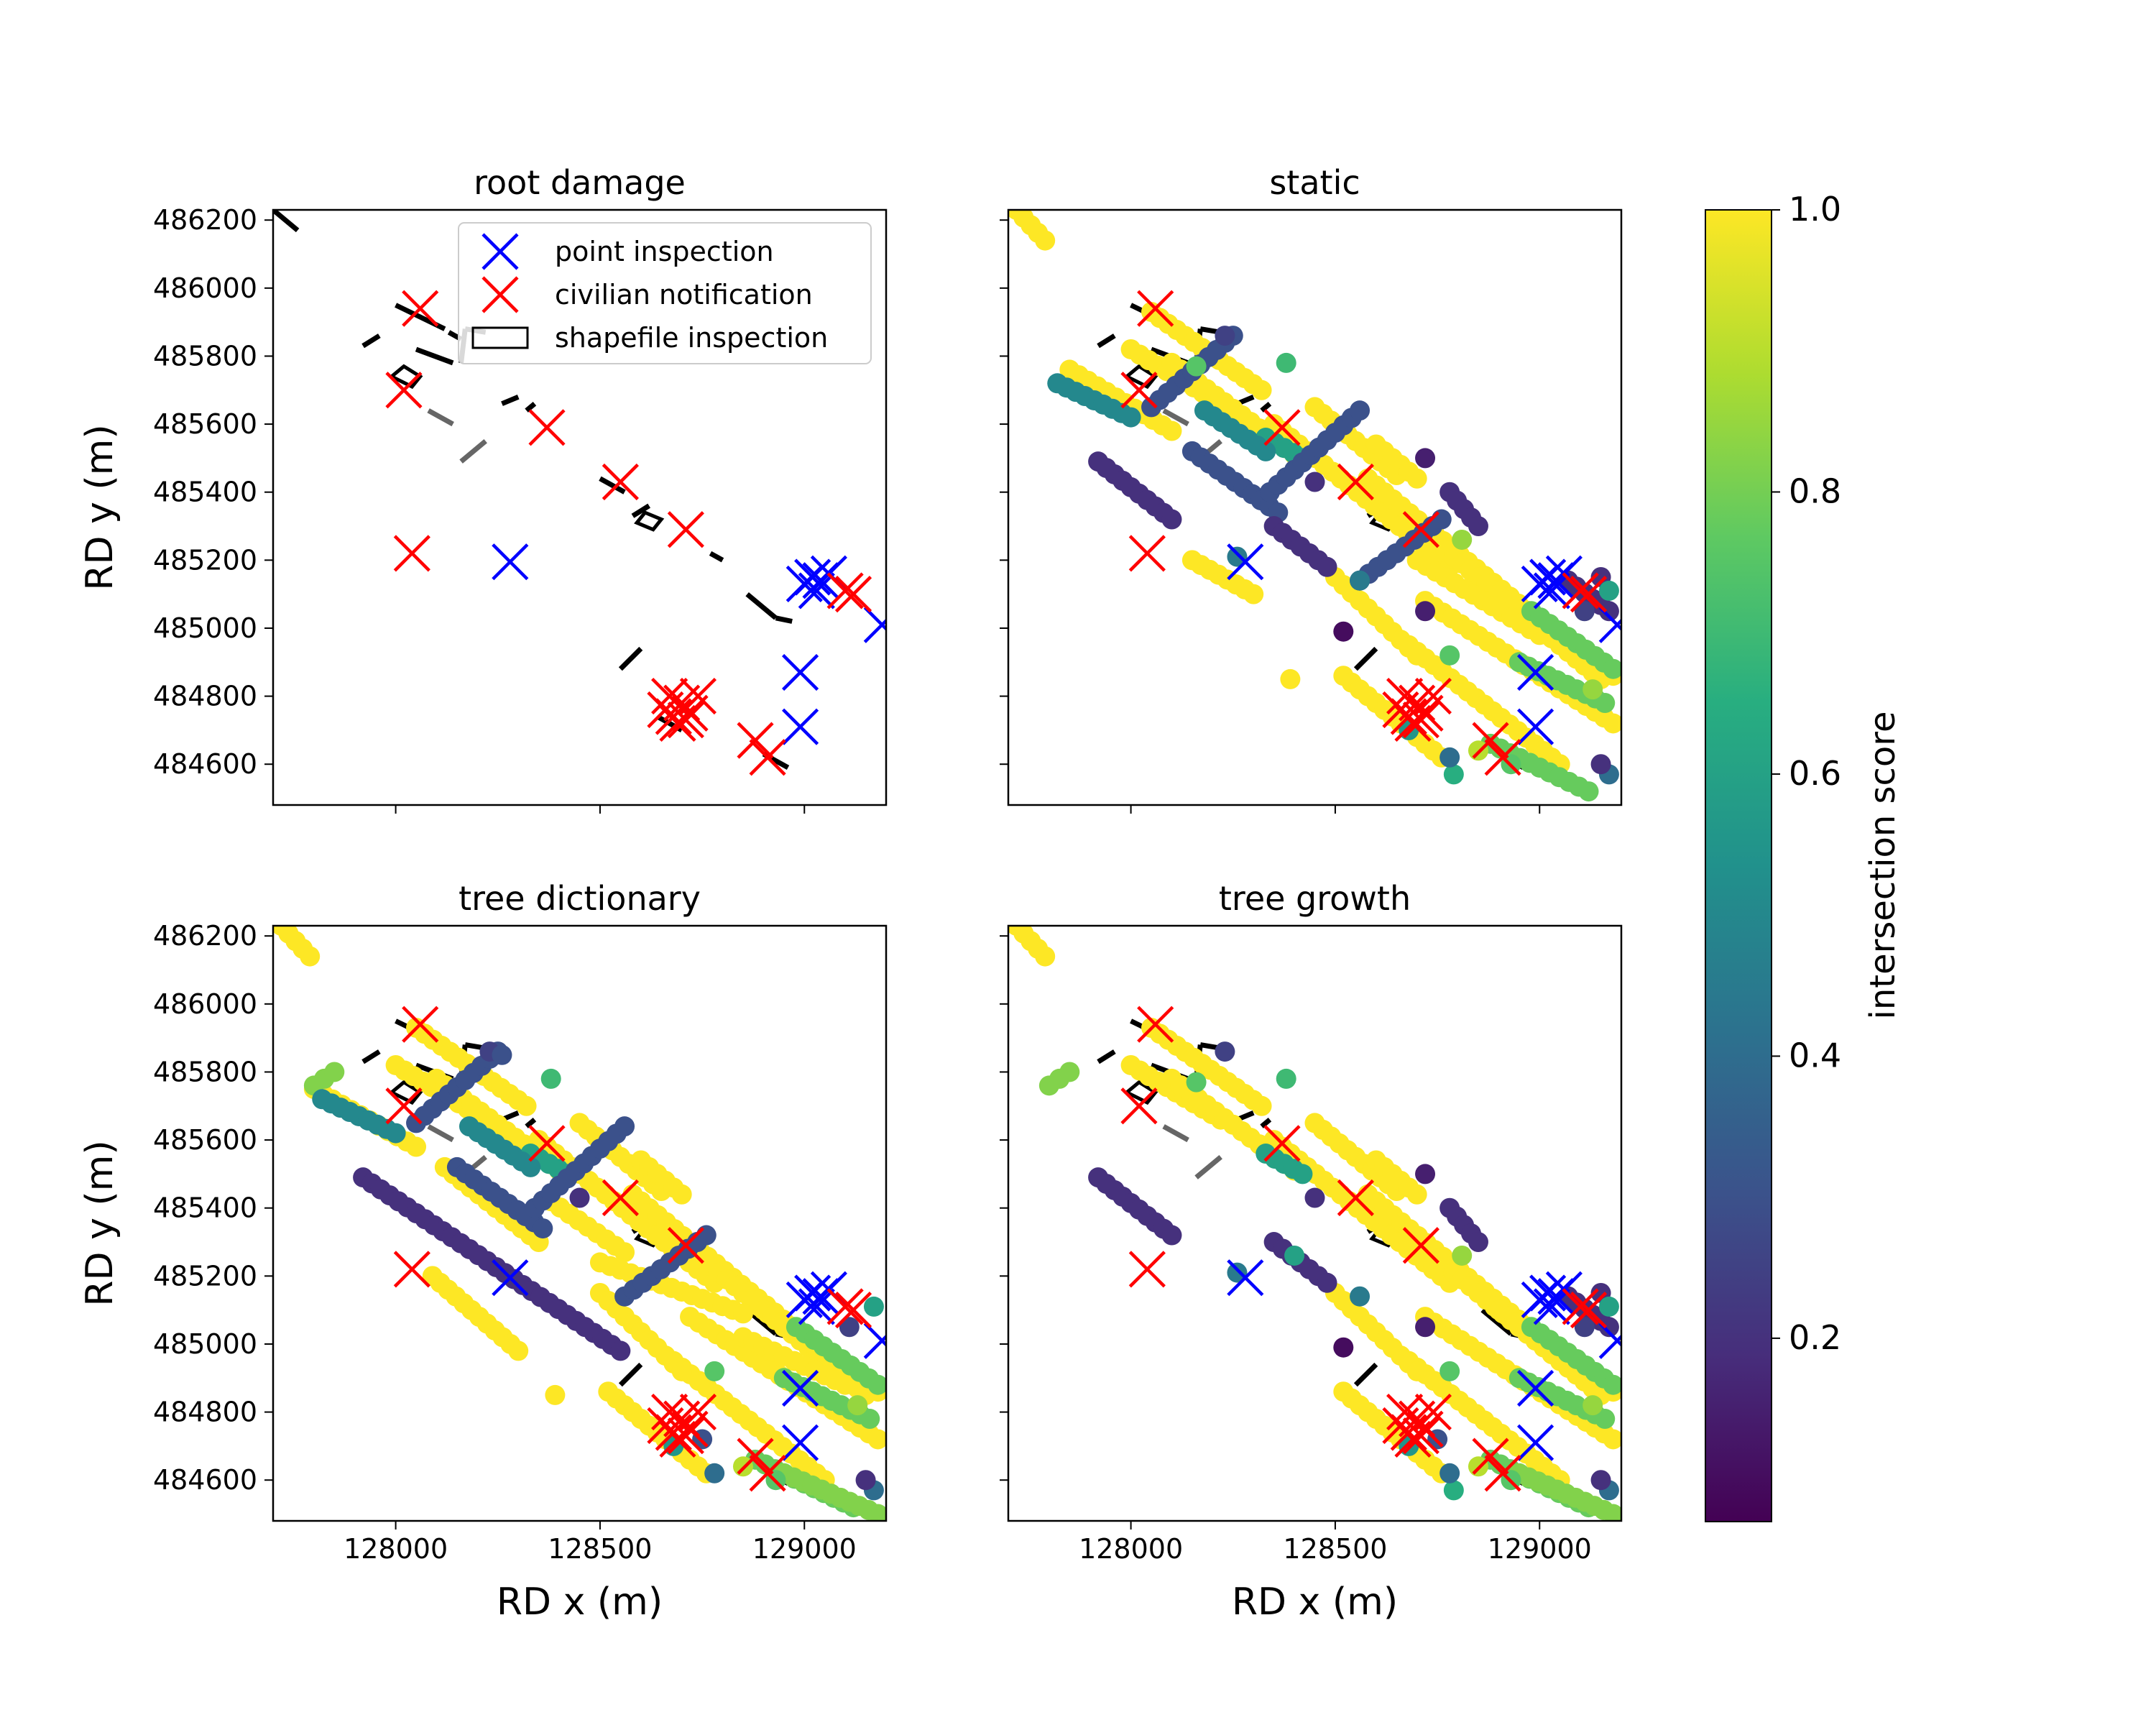  I want to click on panel-title: root damage, so click(580, 182).